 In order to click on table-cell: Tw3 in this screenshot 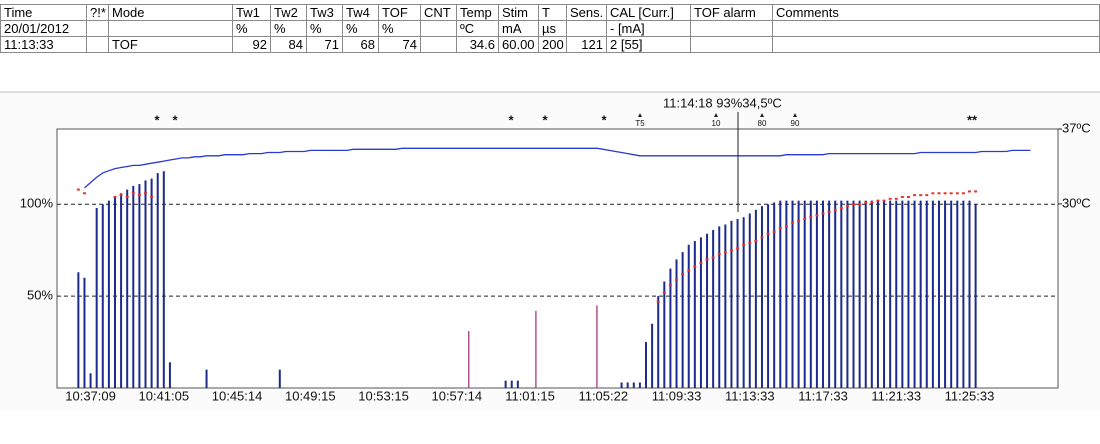, I will do `click(324, 12)`.